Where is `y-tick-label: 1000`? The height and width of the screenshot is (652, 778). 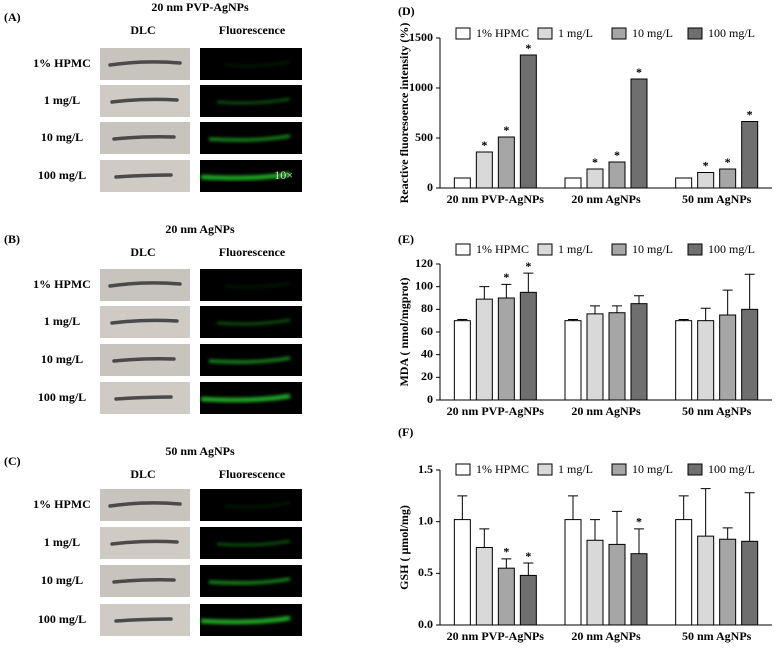 y-tick-label: 1000 is located at coordinates (421, 87).